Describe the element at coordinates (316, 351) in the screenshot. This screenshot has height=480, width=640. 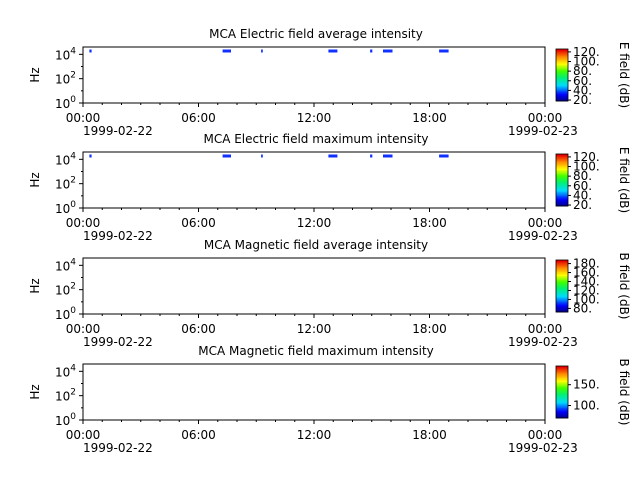
I see `chart-title: MCA Magnetic field maximum intensity` at that location.